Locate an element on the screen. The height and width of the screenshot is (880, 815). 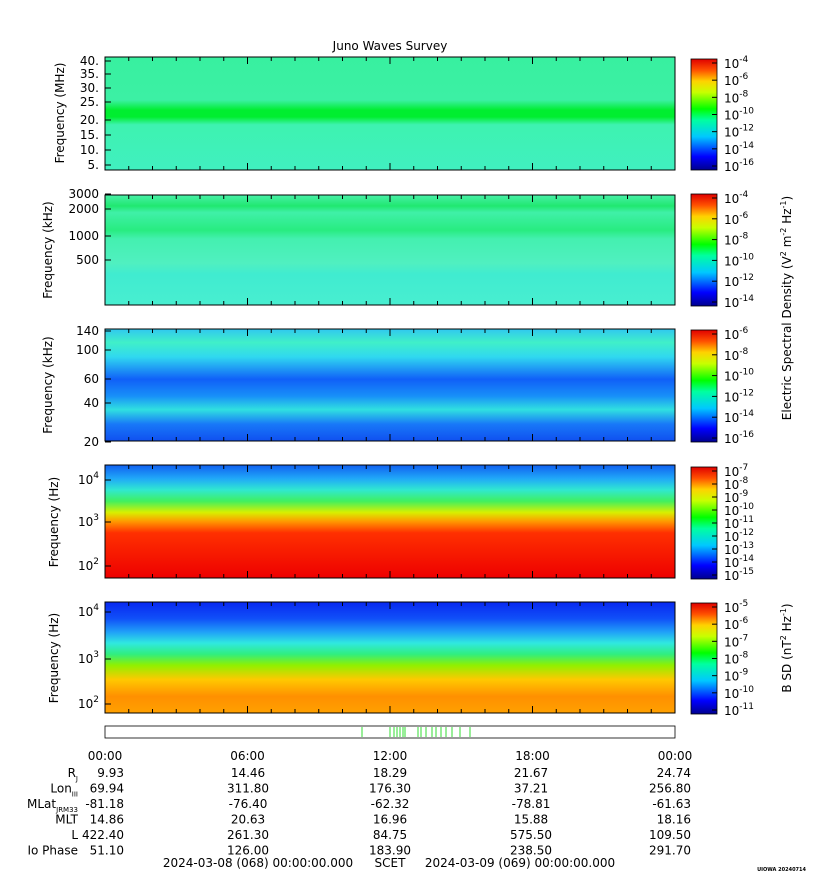
ephemeris-value: -81.18 is located at coordinates (104, 804).